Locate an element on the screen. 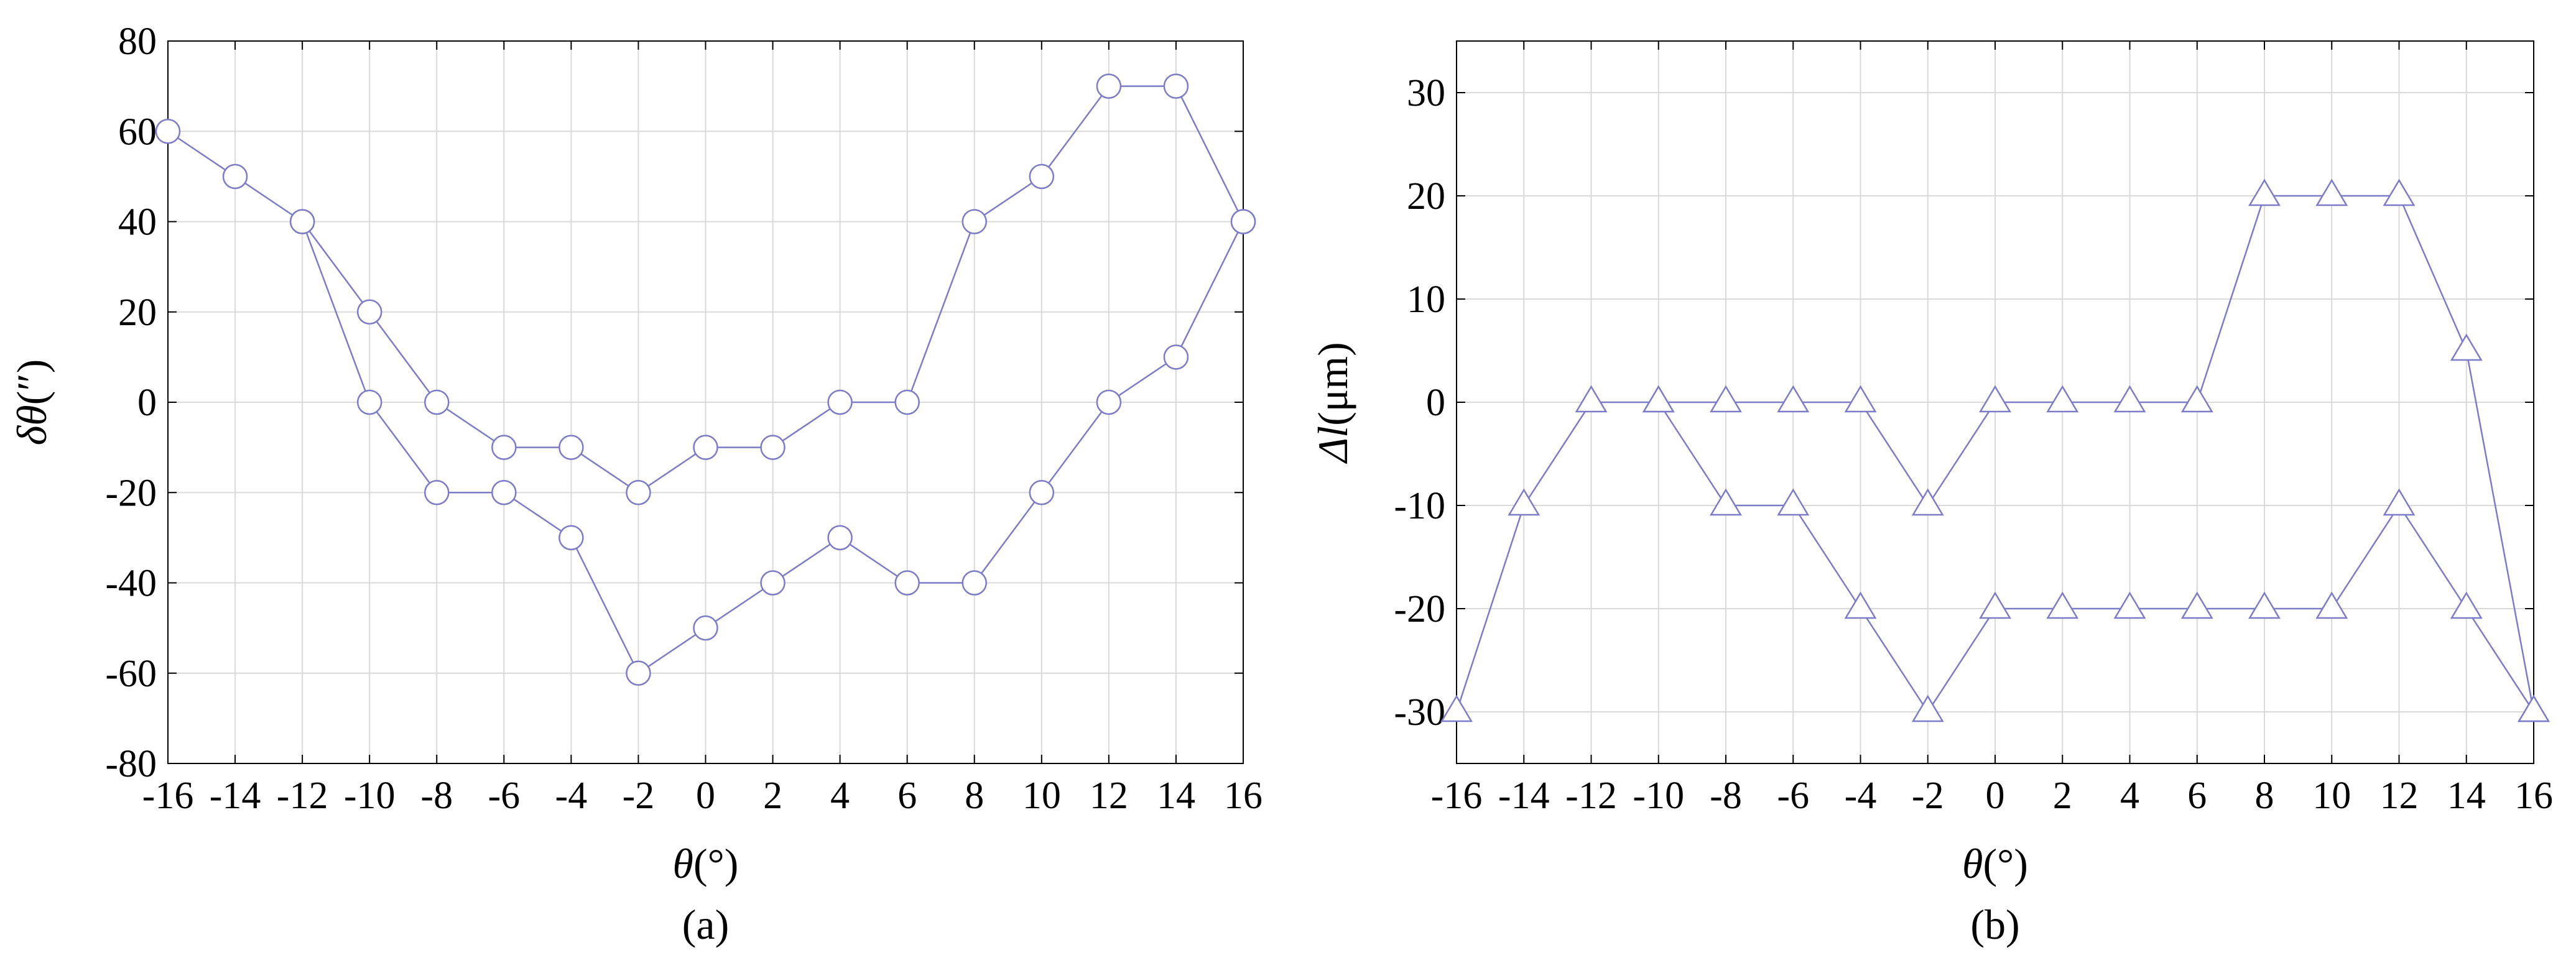  y-axis-title-unit: (μm) is located at coordinates (1333, 384).